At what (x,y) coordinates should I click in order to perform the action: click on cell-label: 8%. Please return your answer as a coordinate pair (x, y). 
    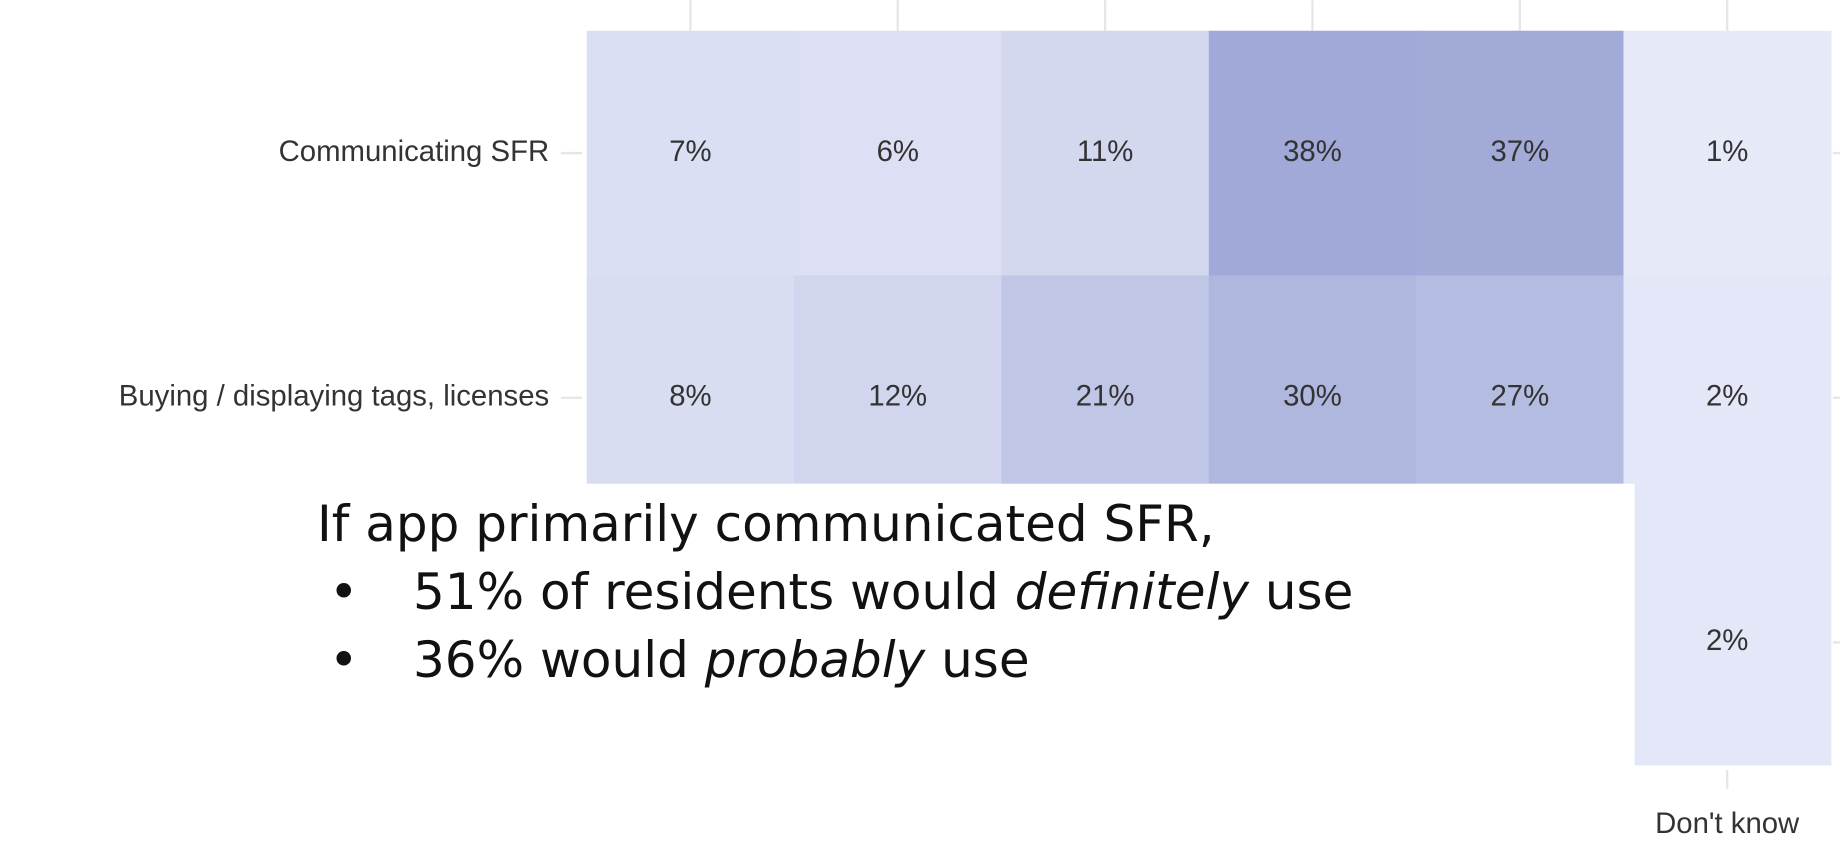
    Looking at the image, I should click on (690, 395).